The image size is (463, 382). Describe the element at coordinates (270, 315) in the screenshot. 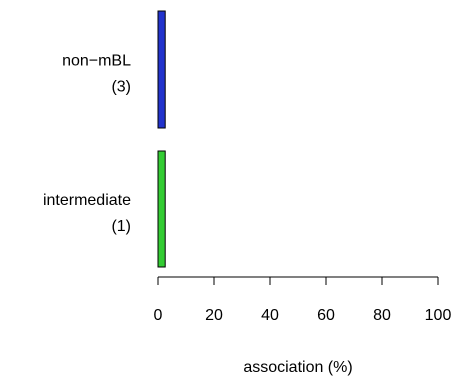

I see `x-tick-label-2: 40` at that location.